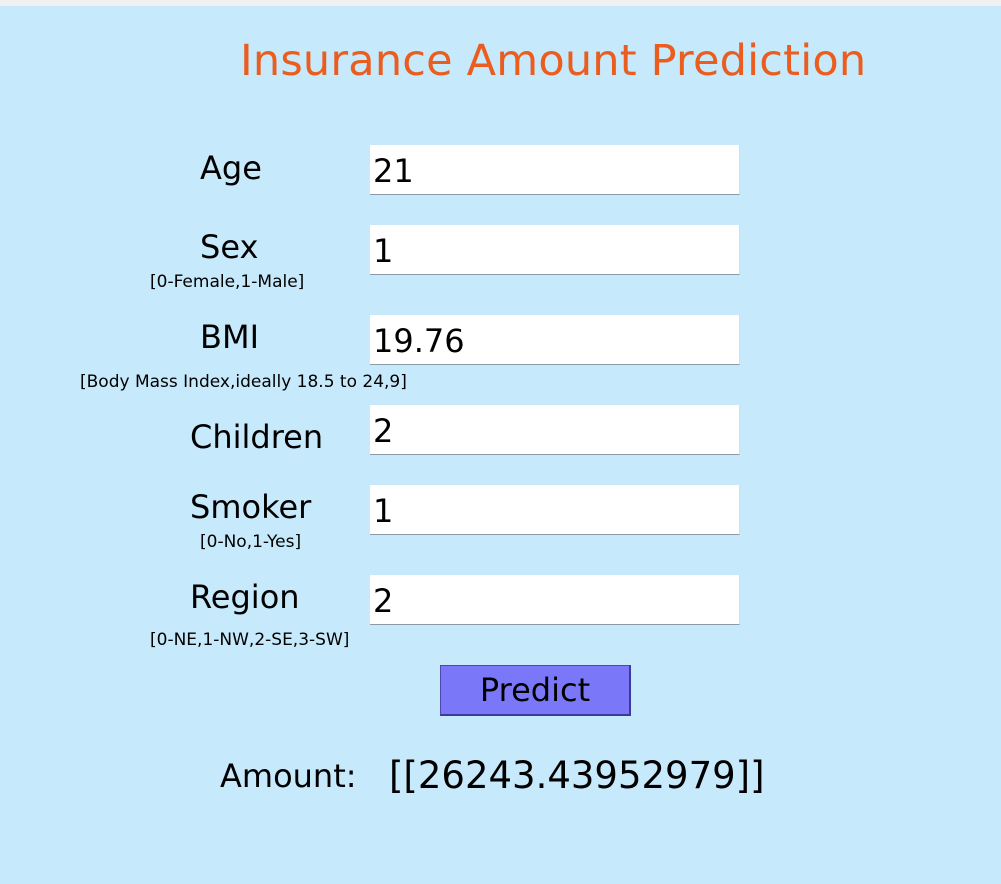 This screenshot has width=1001, height=884. What do you see at coordinates (250, 640) in the screenshot?
I see `region-hint: [0-NE,1-NW,2-SE,3-SW]` at bounding box center [250, 640].